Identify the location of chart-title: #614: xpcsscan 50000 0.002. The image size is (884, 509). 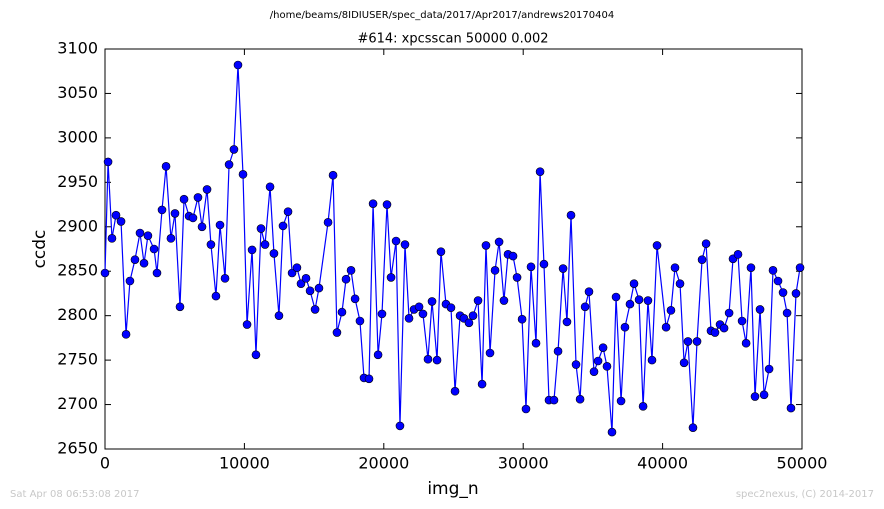
(452, 39).